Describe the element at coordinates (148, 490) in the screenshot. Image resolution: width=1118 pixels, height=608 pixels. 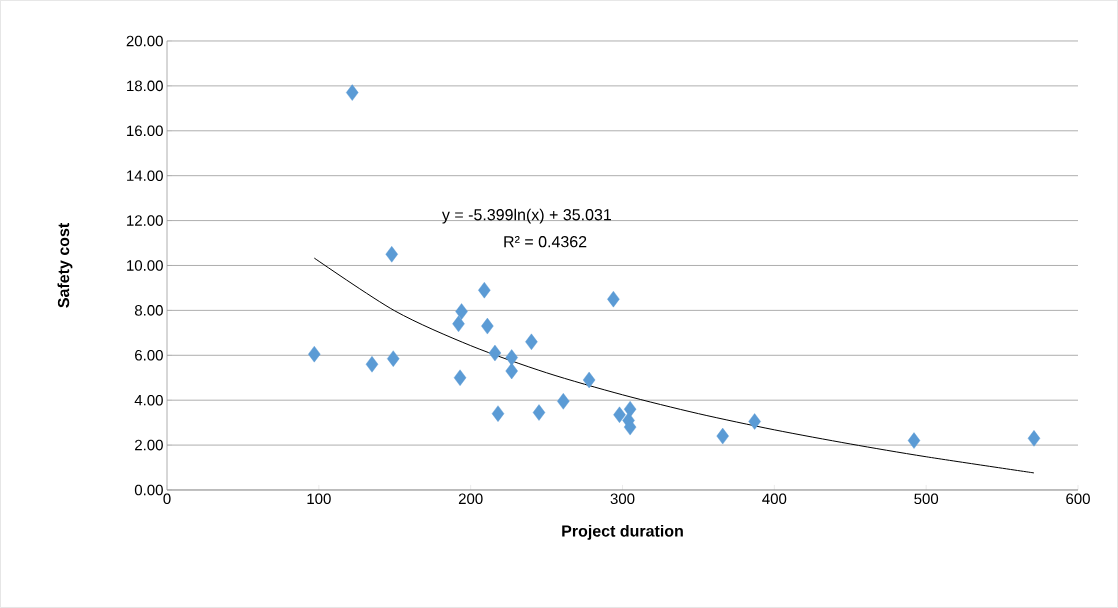
I see `y-tick-label: 0.00` at that location.